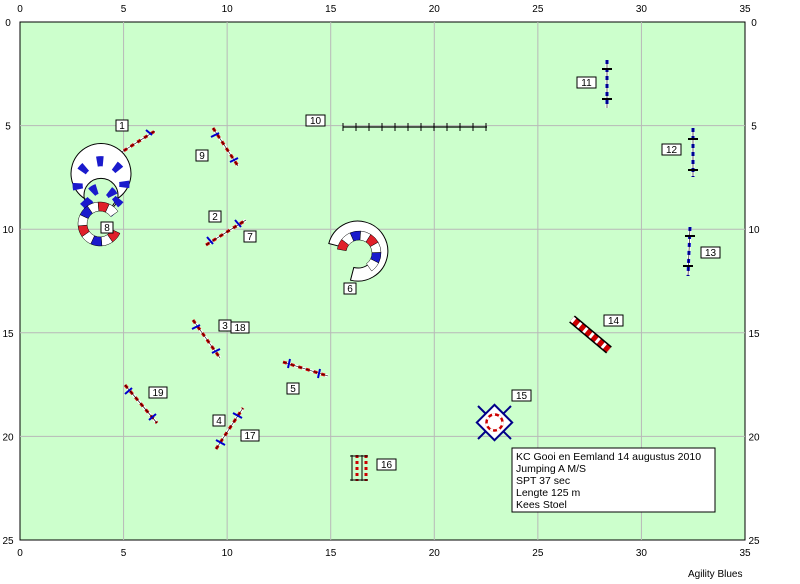 Image resolution: width=800 pixels, height=584 pixels. I want to click on info-line-event: KC Gooi en Eemland 14 augustus 2010, so click(608, 457).